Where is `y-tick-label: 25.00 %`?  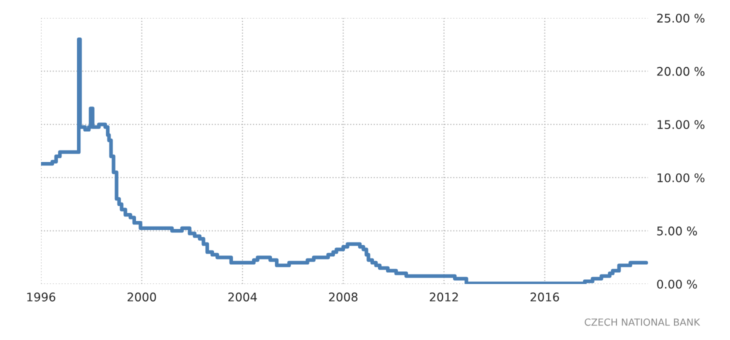
y-tick-label: 25.00 % is located at coordinates (680, 18).